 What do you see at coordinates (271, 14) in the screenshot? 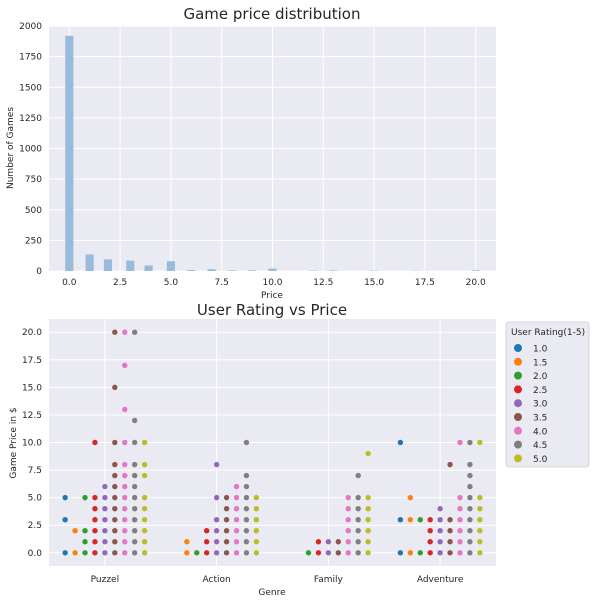
I see `histogram-title: Game price distribution` at bounding box center [271, 14].